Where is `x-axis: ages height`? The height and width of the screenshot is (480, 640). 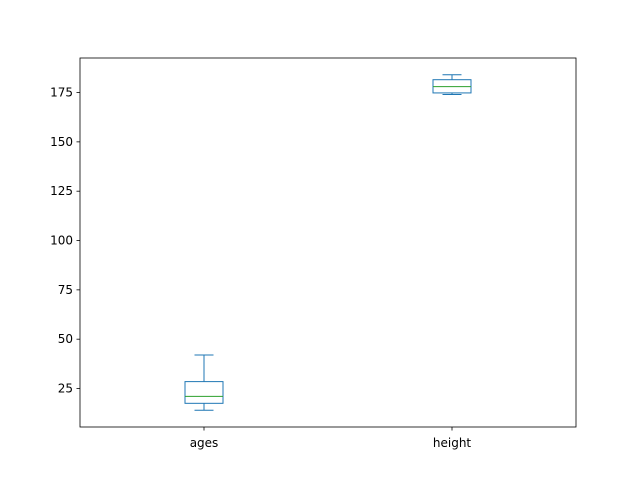 x-axis: ages height is located at coordinates (331, 438).